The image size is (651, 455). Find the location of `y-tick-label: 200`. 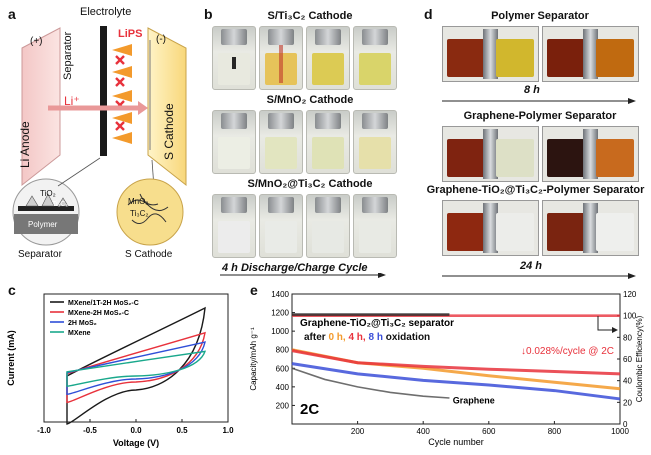

y-tick-label: 200 is located at coordinates (283, 405).